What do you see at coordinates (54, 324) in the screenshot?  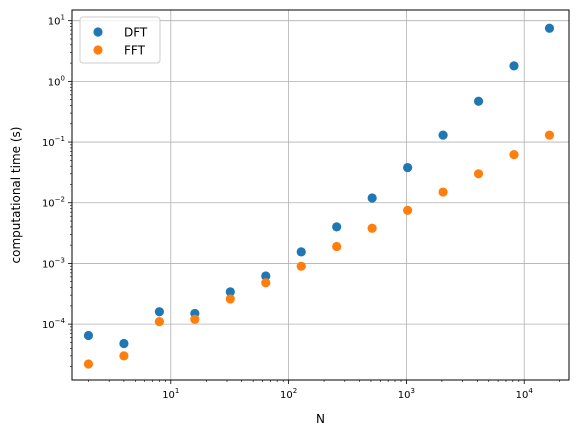 I see `y-tick-label: 10⁻⁴` at bounding box center [54, 324].